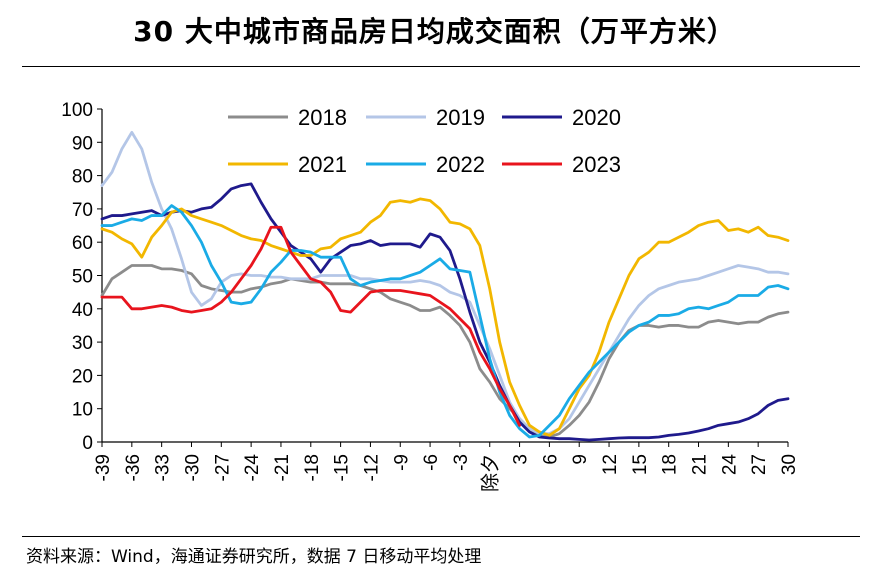 This screenshot has width=869, height=579. What do you see at coordinates (282, 467) in the screenshot?
I see `x-tick-label: -21` at bounding box center [282, 467].